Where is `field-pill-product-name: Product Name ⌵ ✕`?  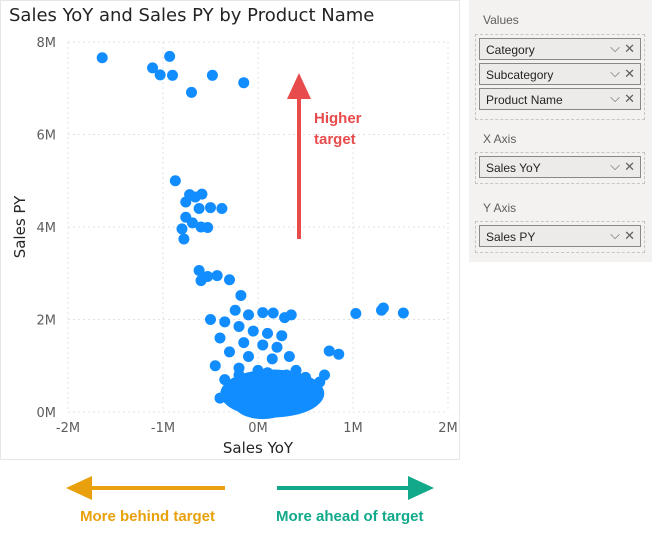
field-pill-product-name: Product Name ⌵ ✕ is located at coordinates (560, 99).